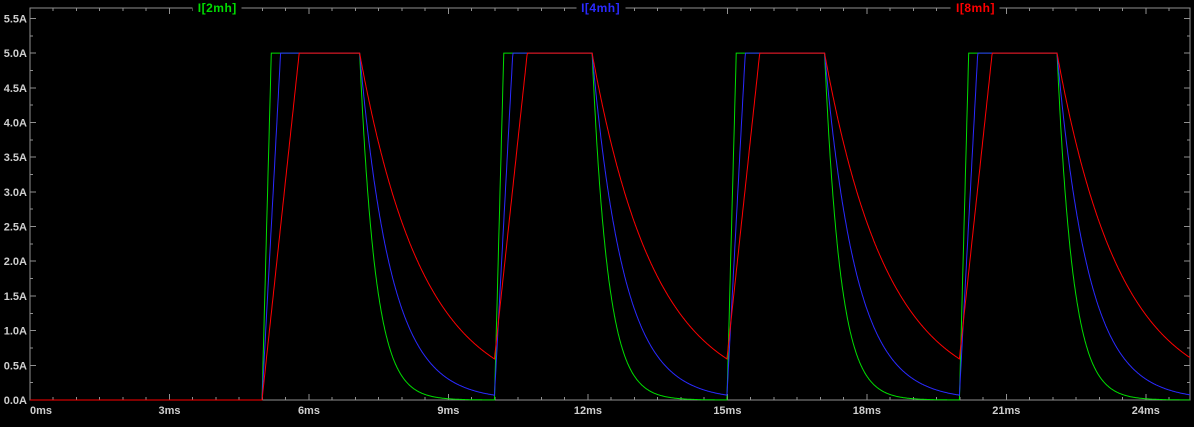 The width and height of the screenshot is (1194, 427). What do you see at coordinates (15, 158) in the screenshot?
I see `y-tick-label: 3.5A` at bounding box center [15, 158].